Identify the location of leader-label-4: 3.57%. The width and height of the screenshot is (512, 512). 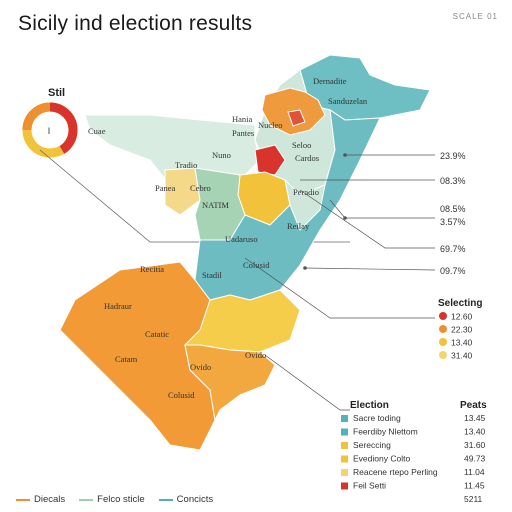
(453, 222).